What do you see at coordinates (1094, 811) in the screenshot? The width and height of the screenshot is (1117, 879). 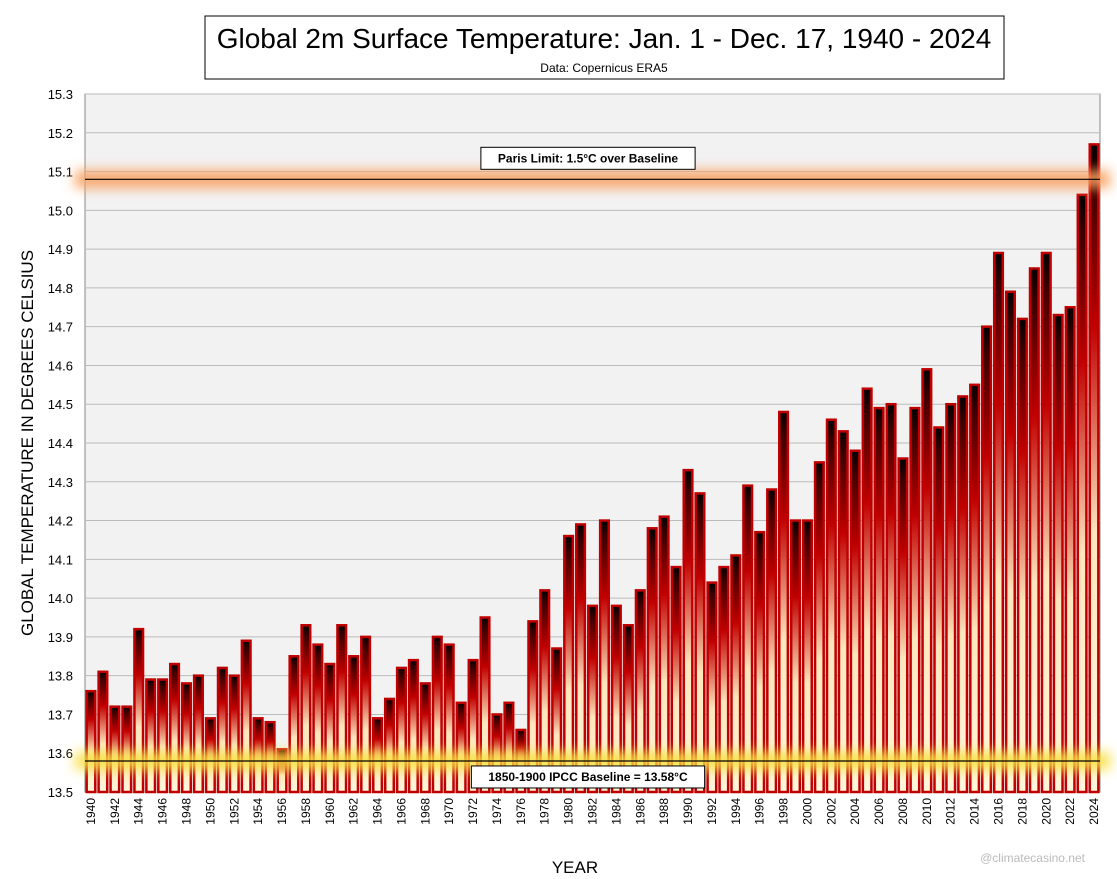 I see `x-tick-label: 2024` at bounding box center [1094, 811].